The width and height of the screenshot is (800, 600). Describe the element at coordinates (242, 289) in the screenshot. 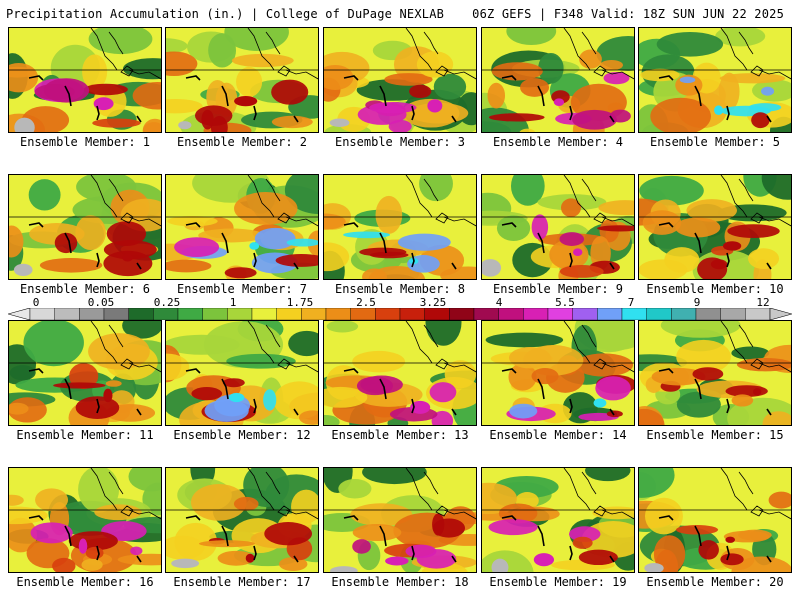

I see `ensemble-member-label: Ensemble Member: 7` at that location.